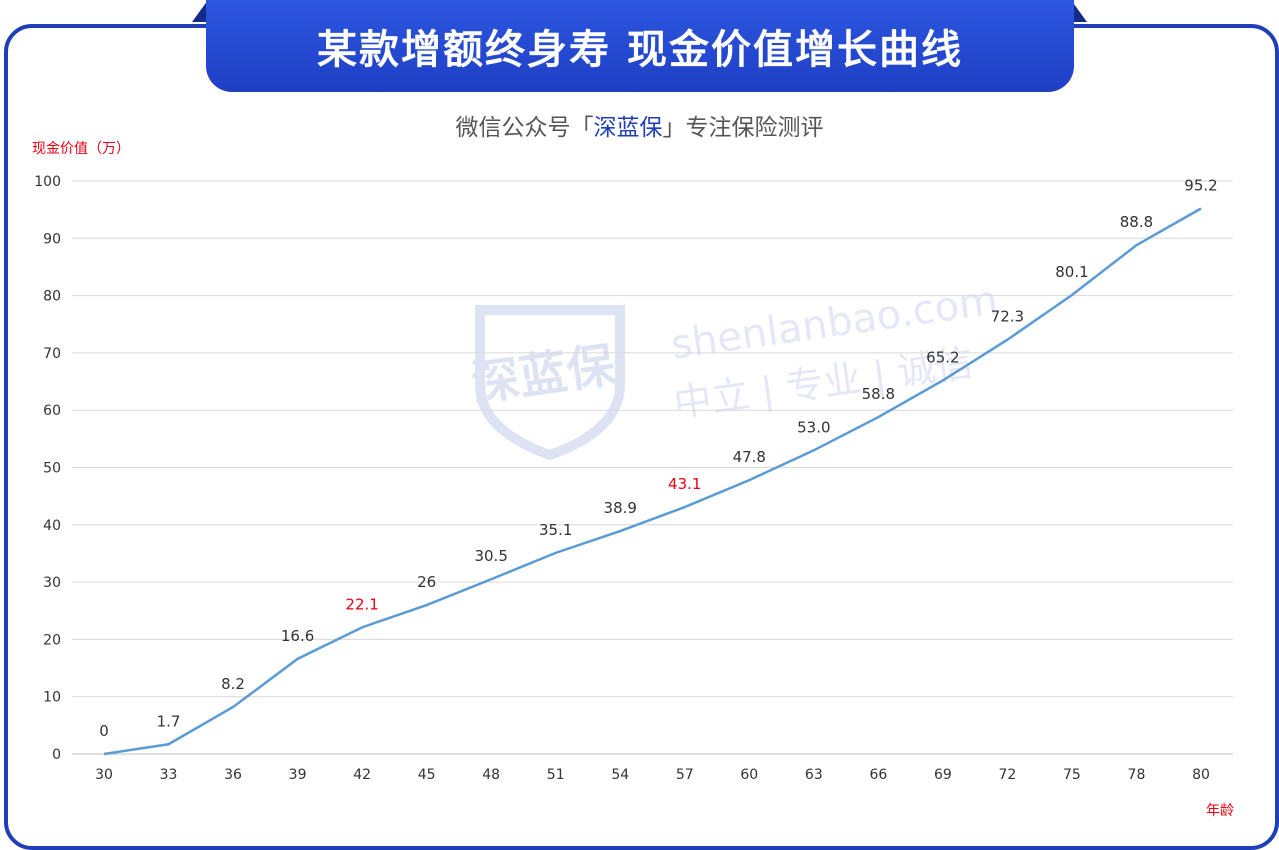 The width and height of the screenshot is (1279, 850). Describe the element at coordinates (1007, 317) in the screenshot. I see `data-label: 72.3` at that location.